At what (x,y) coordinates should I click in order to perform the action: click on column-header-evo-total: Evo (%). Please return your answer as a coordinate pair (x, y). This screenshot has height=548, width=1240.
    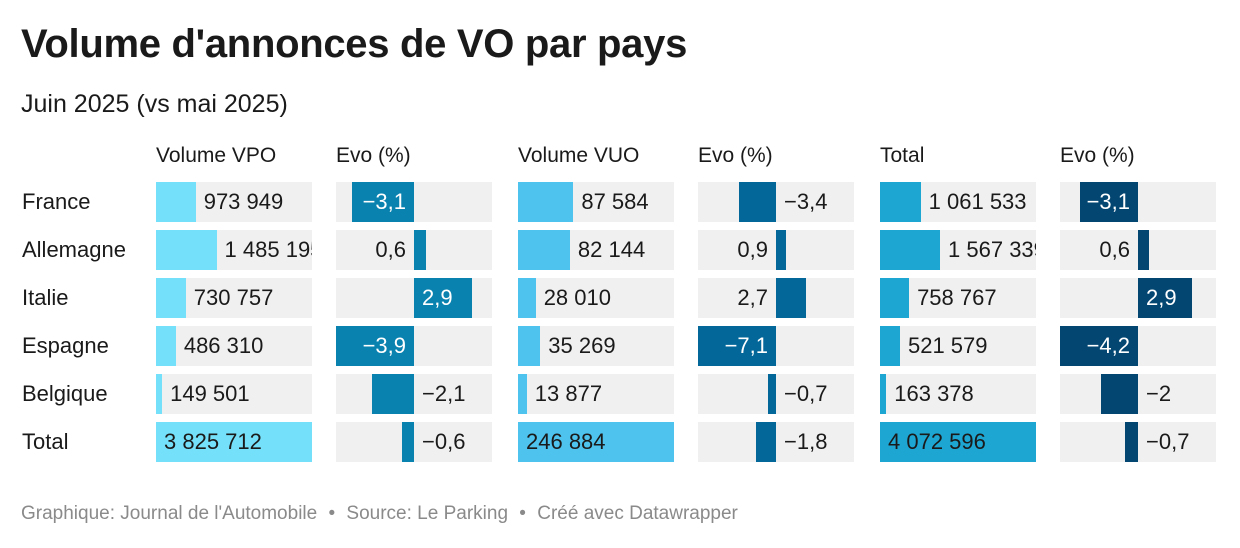
    Looking at the image, I should click on (1097, 155).